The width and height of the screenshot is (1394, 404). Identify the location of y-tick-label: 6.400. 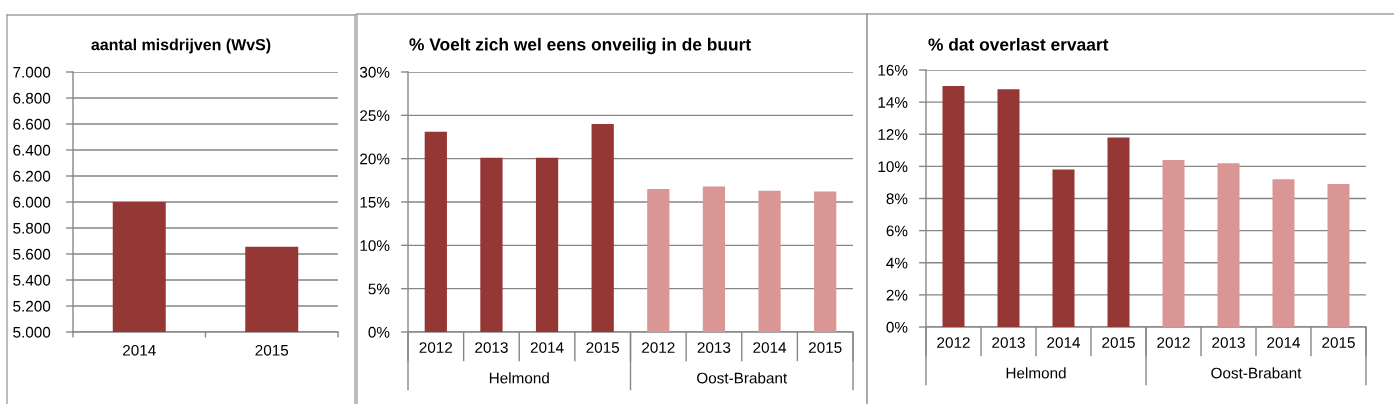
(32, 150).